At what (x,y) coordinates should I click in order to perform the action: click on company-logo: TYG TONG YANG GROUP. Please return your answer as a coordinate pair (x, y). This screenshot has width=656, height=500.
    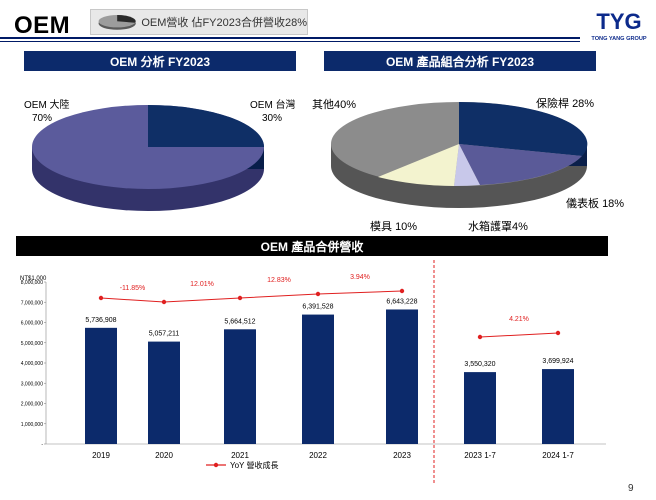
    Looking at the image, I should click on (618, 25).